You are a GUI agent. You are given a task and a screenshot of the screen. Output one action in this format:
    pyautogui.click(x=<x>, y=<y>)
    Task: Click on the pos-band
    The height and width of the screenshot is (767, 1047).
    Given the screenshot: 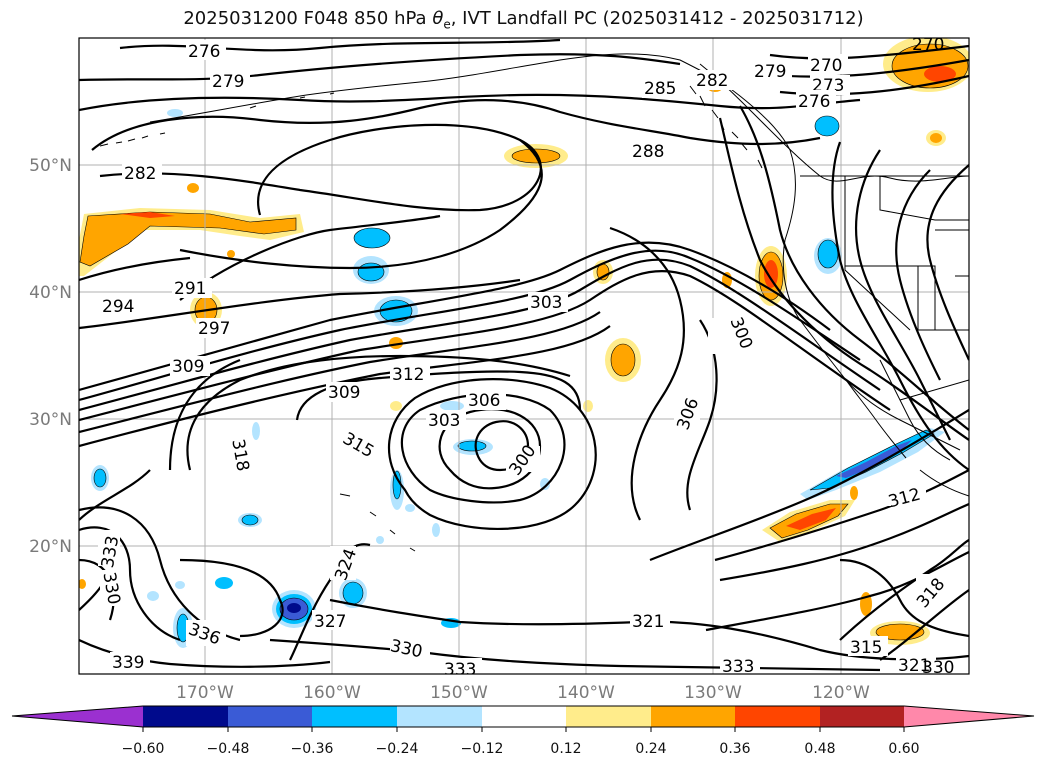 What is the action you would take?
    pyautogui.click(x=188, y=239)
    